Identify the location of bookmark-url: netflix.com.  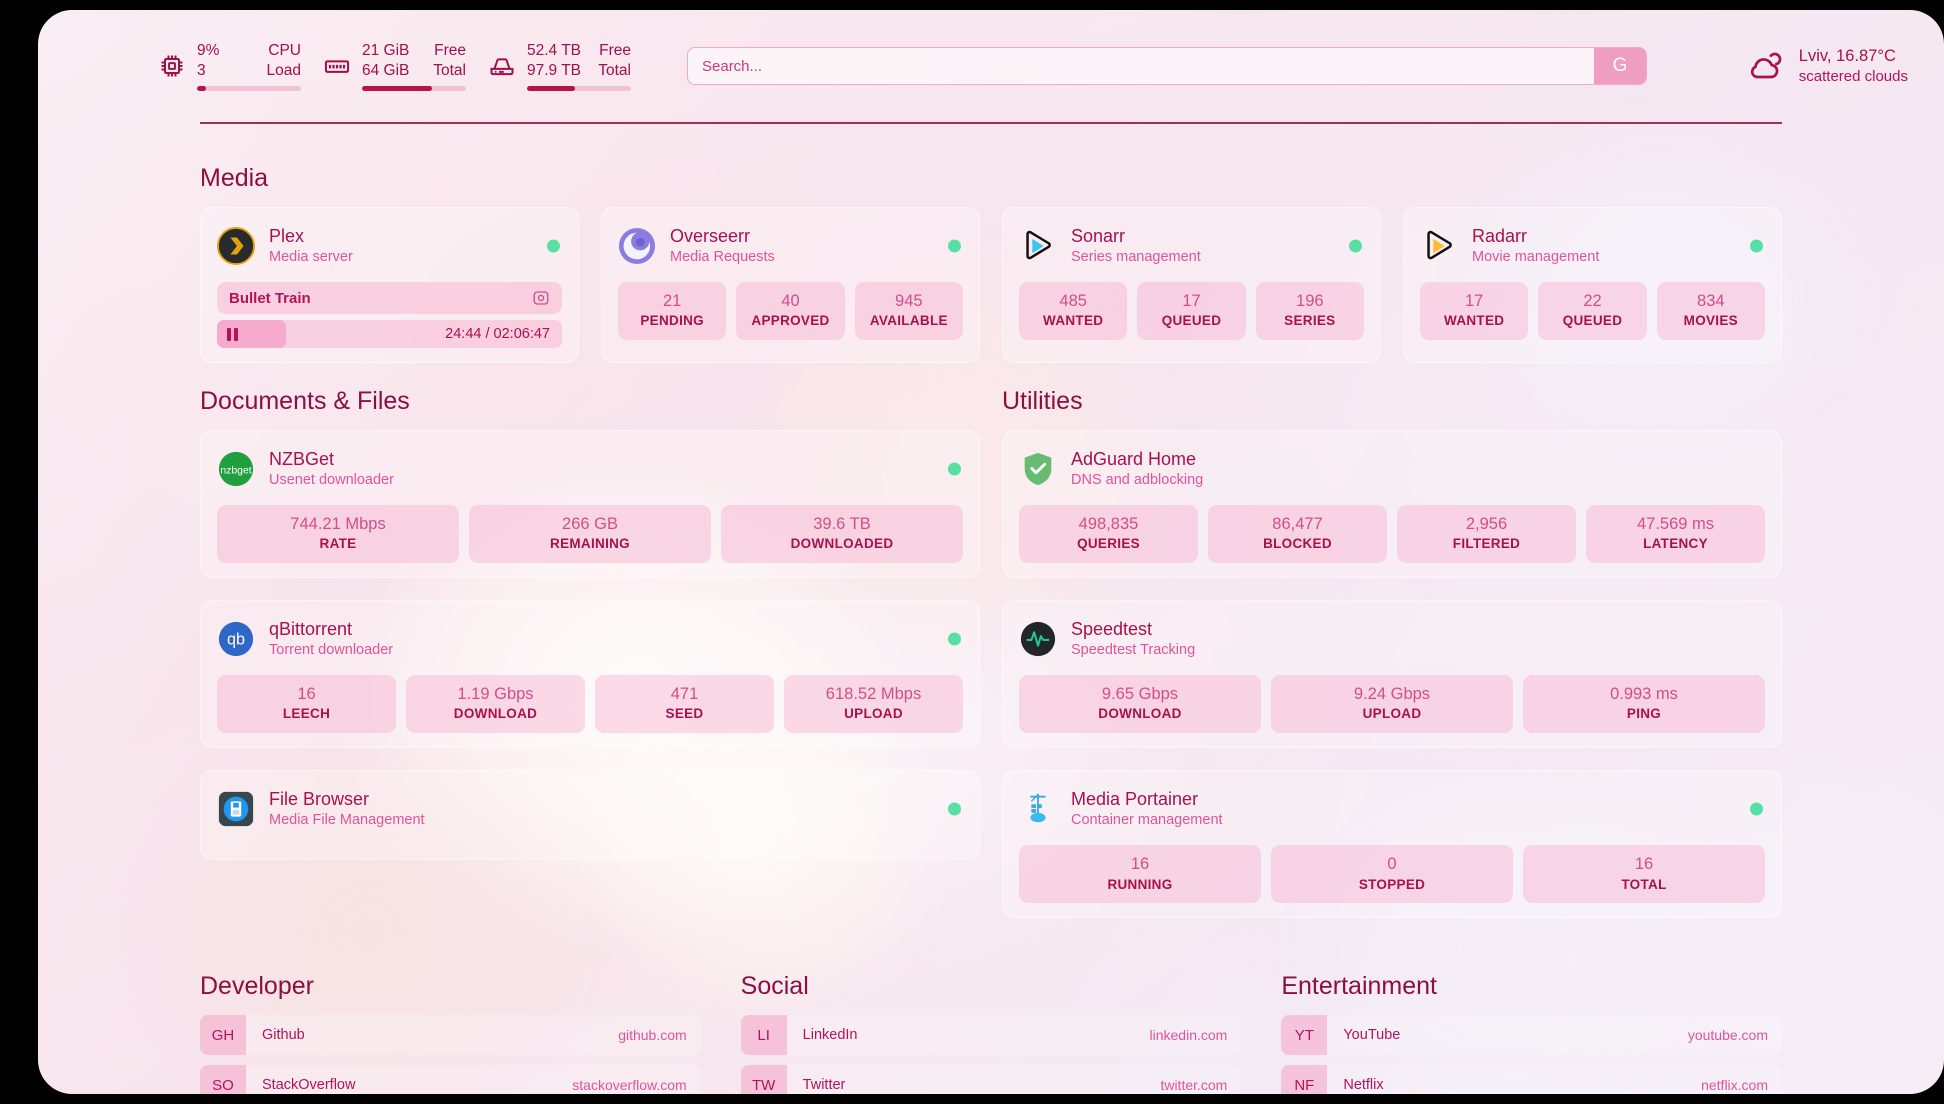
(1735, 1085).